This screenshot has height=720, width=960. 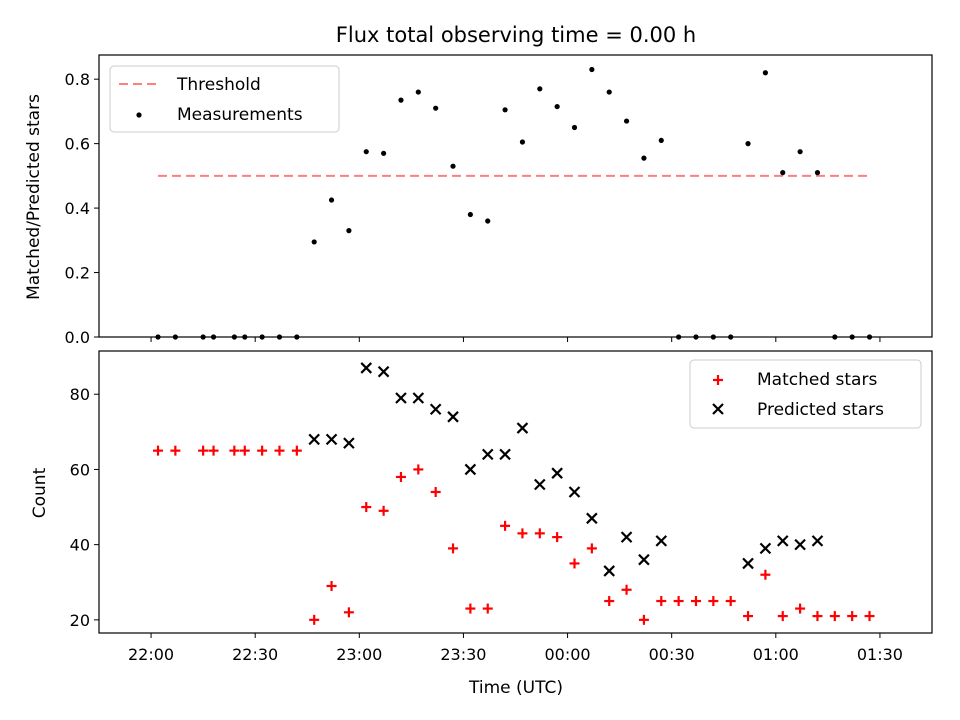 I want to click on bottom-legend: Matched stars Predicted stars, so click(x=805, y=394).